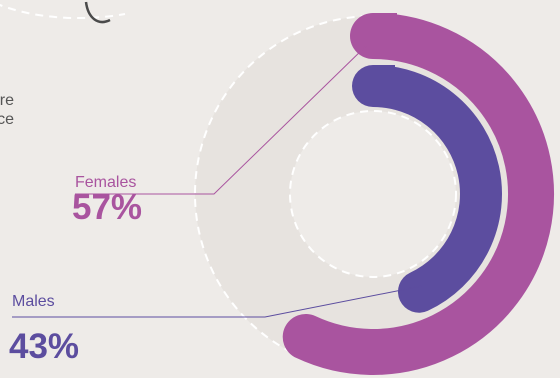 The height and width of the screenshot is (378, 560). I want to click on leader-line-males, so click(217, 301).